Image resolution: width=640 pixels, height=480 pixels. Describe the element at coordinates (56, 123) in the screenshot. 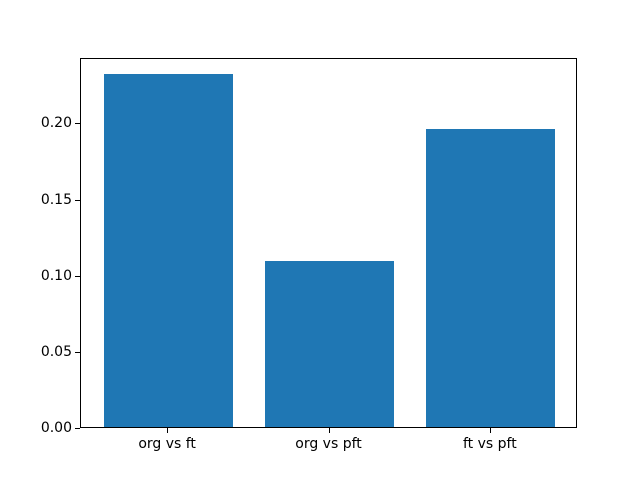

I see `y-axis-tick-label: 0.20` at that location.